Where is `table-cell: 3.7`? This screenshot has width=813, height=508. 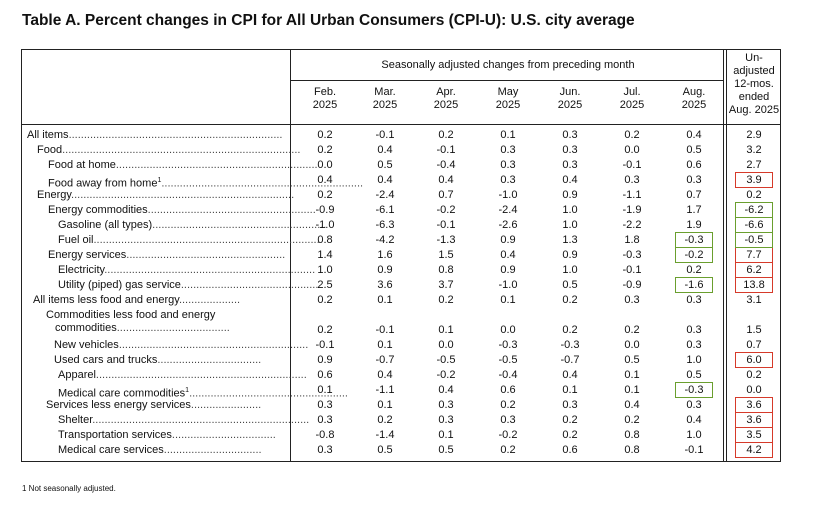 table-cell: 3.7 is located at coordinates (446, 285).